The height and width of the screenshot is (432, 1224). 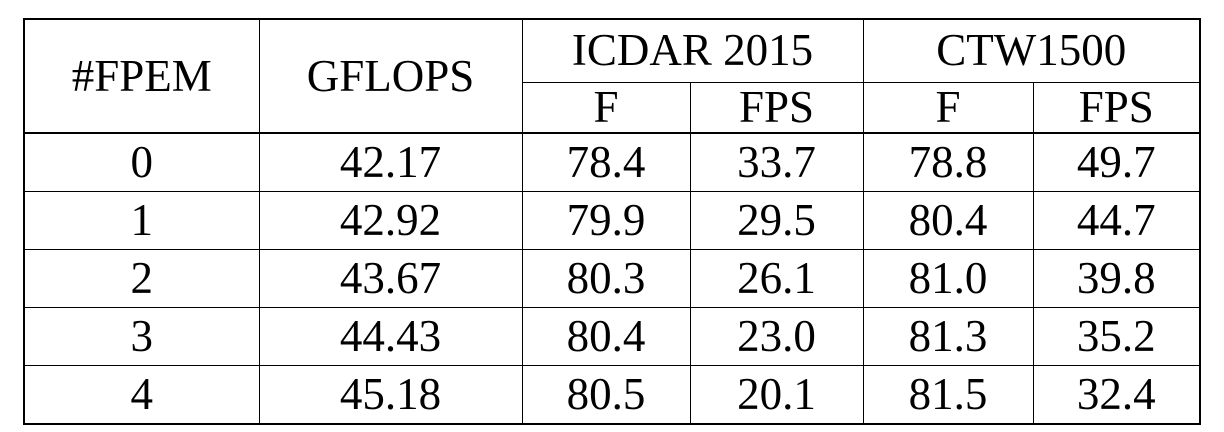 I want to click on cell-icdar-f: 80.4, so click(x=606, y=337).